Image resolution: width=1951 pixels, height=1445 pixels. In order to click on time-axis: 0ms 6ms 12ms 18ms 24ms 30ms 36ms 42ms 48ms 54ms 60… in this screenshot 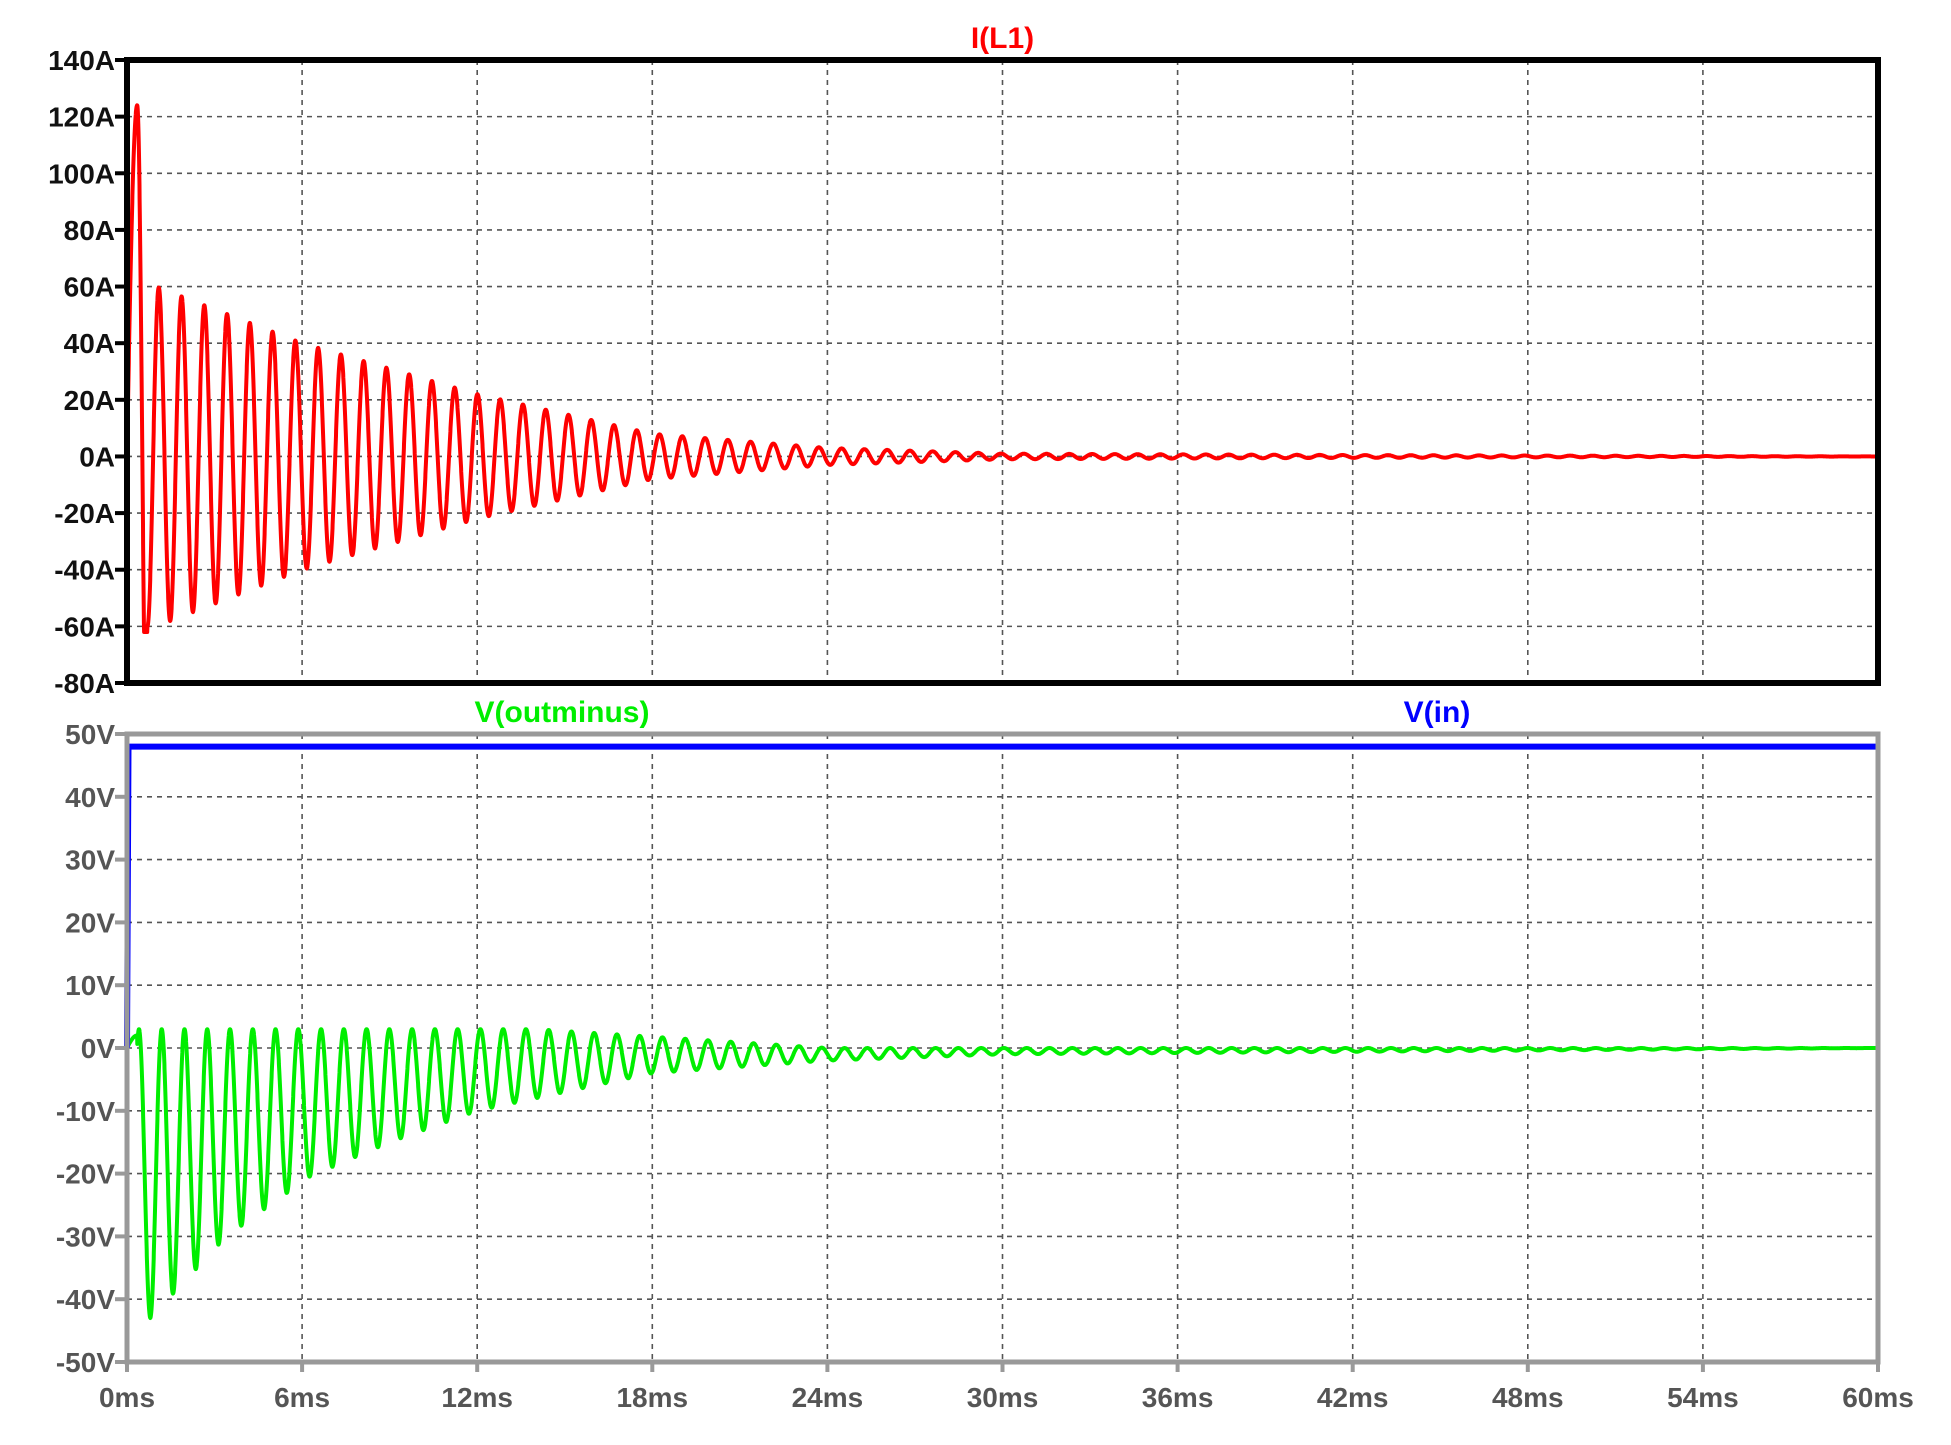, I will do `click(1006, 1387)`.